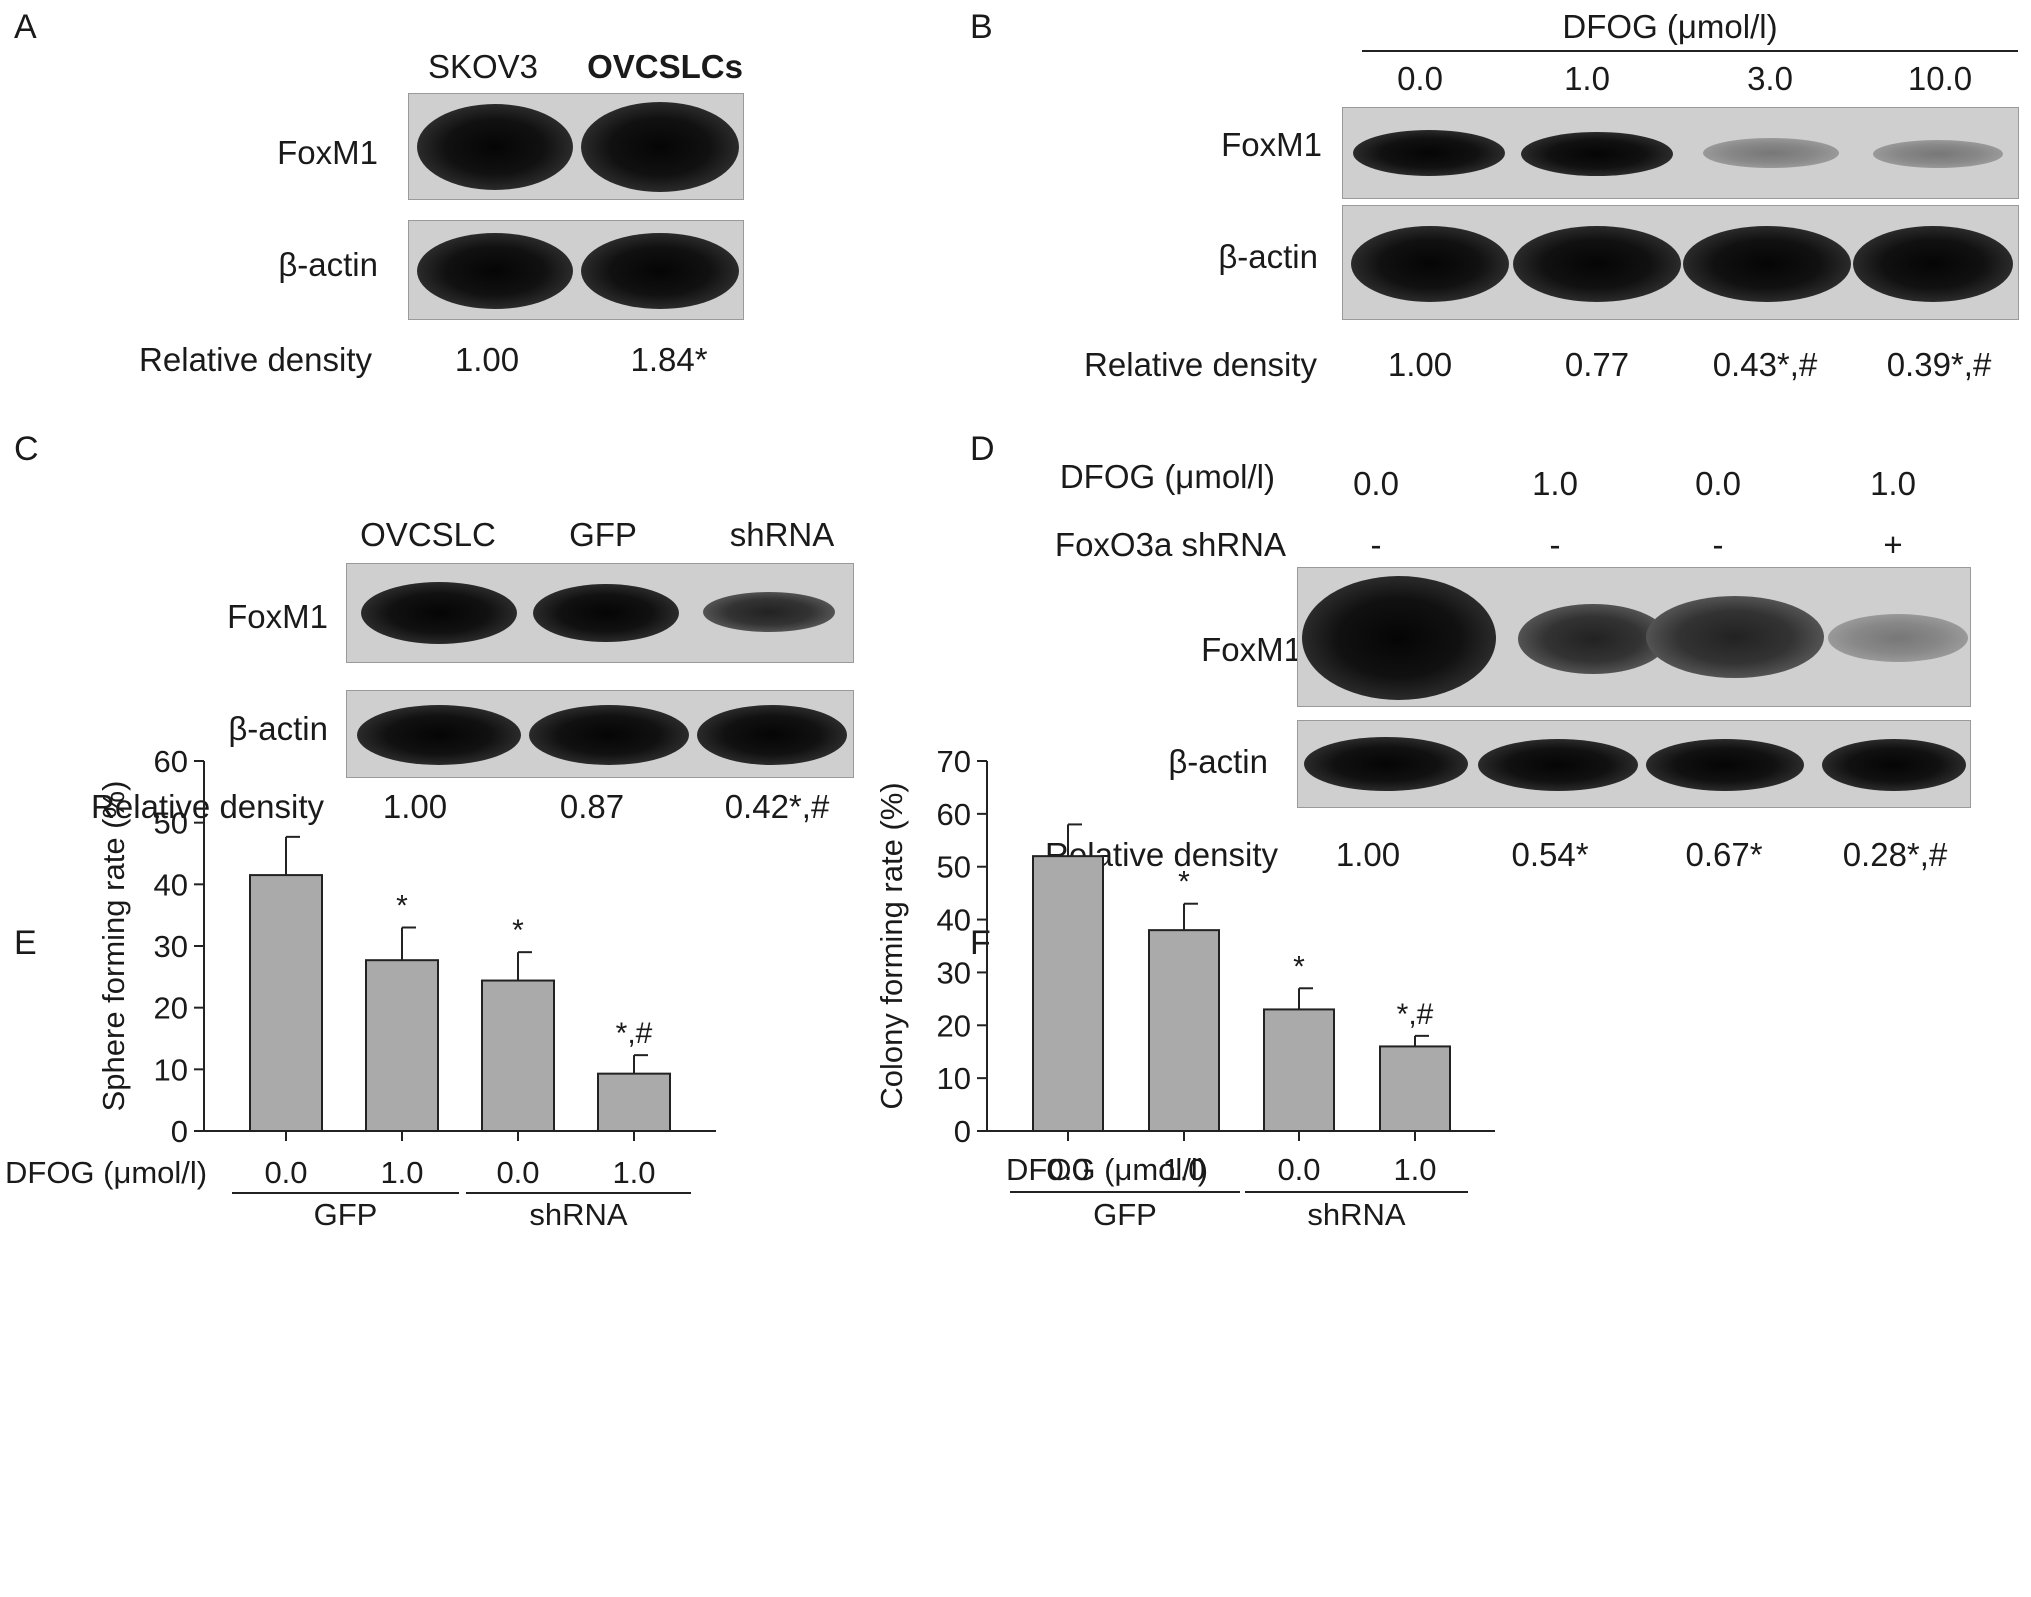 Image resolution: width=2031 pixels, height=1597 pixels. I want to click on density-value: 0.42*,#, so click(777, 806).